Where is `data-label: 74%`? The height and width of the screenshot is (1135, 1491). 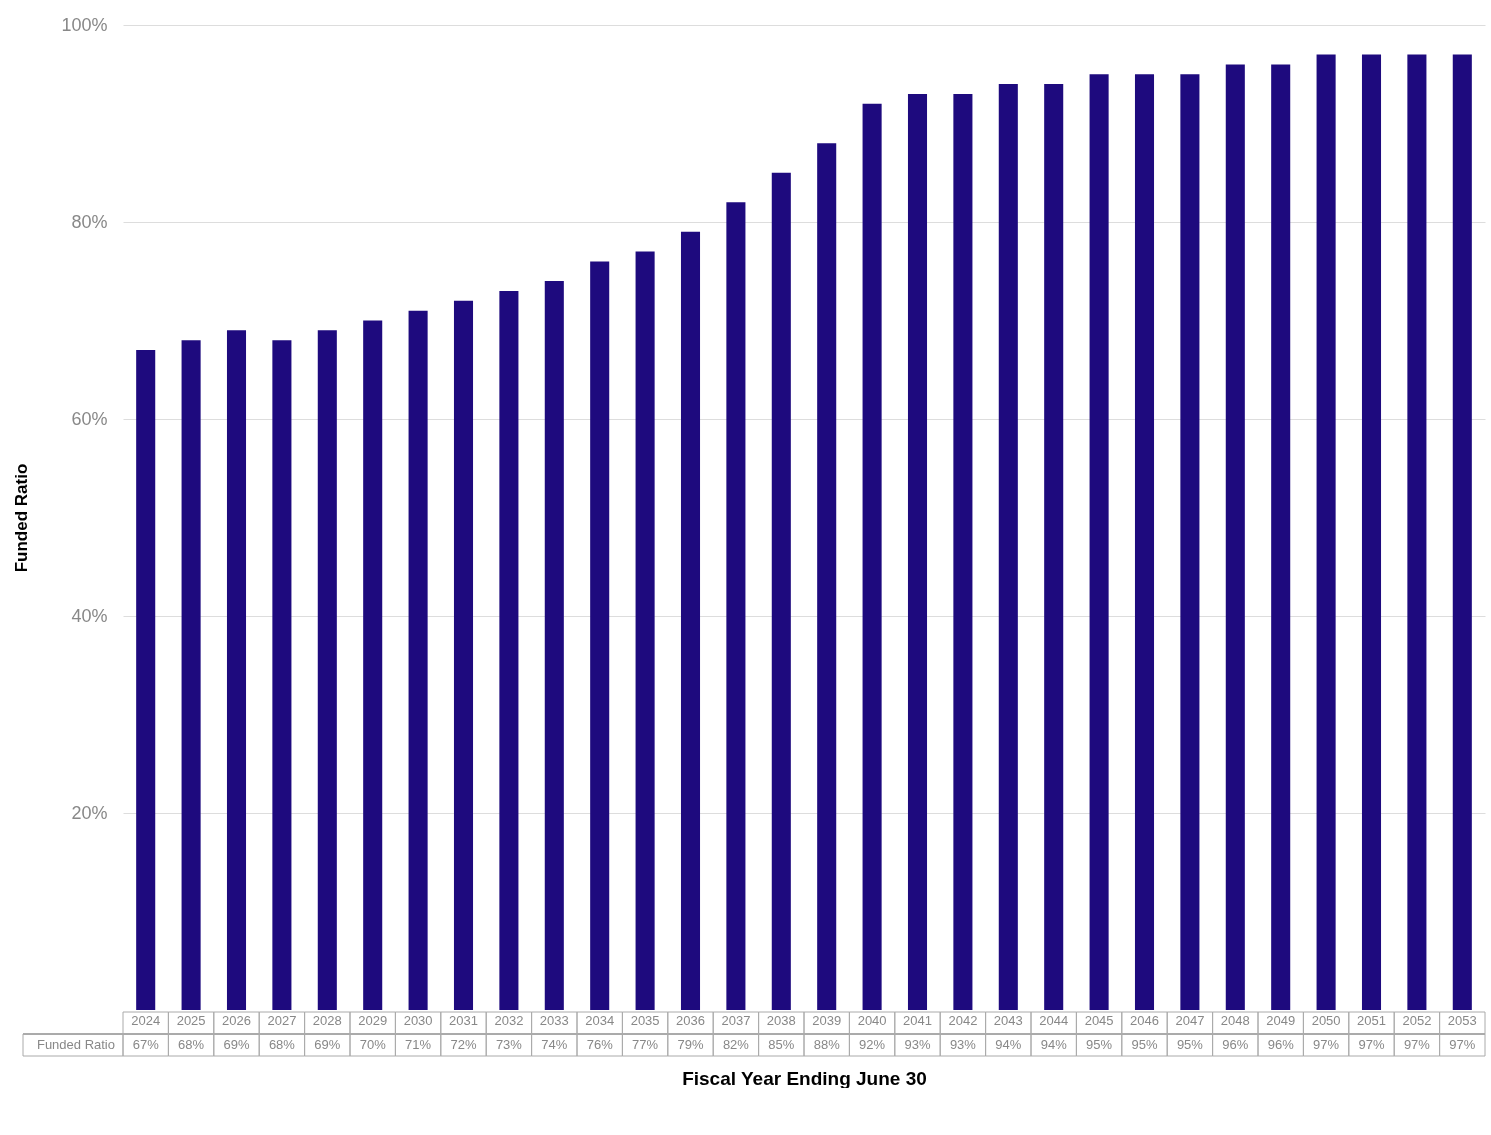 data-label: 74% is located at coordinates (554, 1044).